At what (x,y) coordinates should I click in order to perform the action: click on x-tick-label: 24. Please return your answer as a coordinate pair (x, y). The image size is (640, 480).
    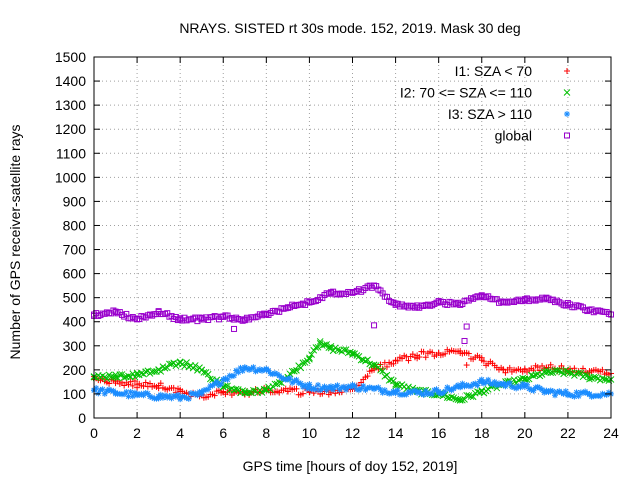
    Looking at the image, I should click on (611, 433).